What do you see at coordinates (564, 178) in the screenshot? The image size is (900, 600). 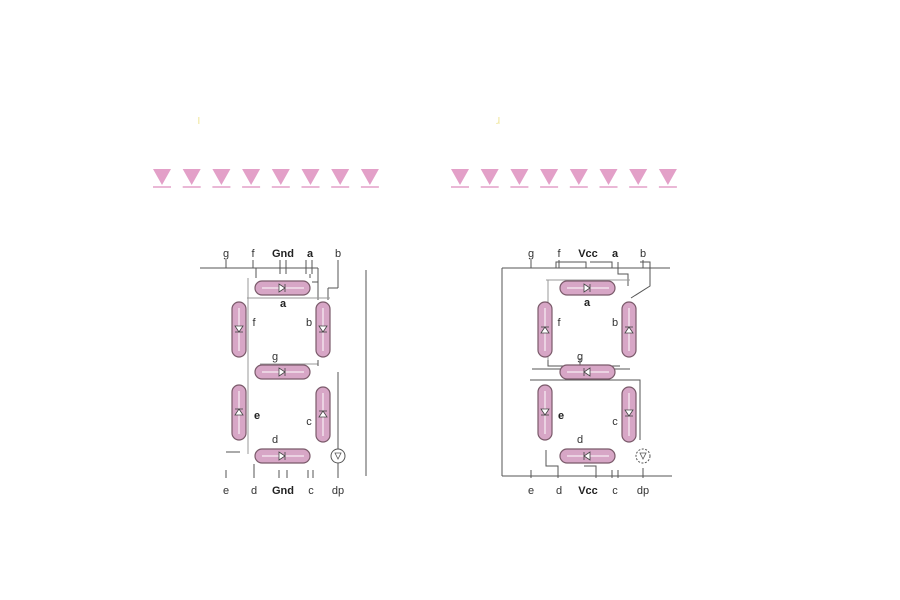 I see `right-indicator-row` at bounding box center [564, 178].